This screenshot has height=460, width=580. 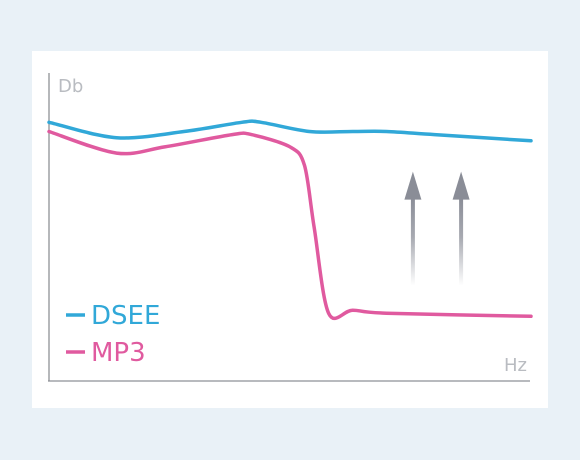 What do you see at coordinates (113, 334) in the screenshot?
I see `legend: DSEE MP3` at bounding box center [113, 334].